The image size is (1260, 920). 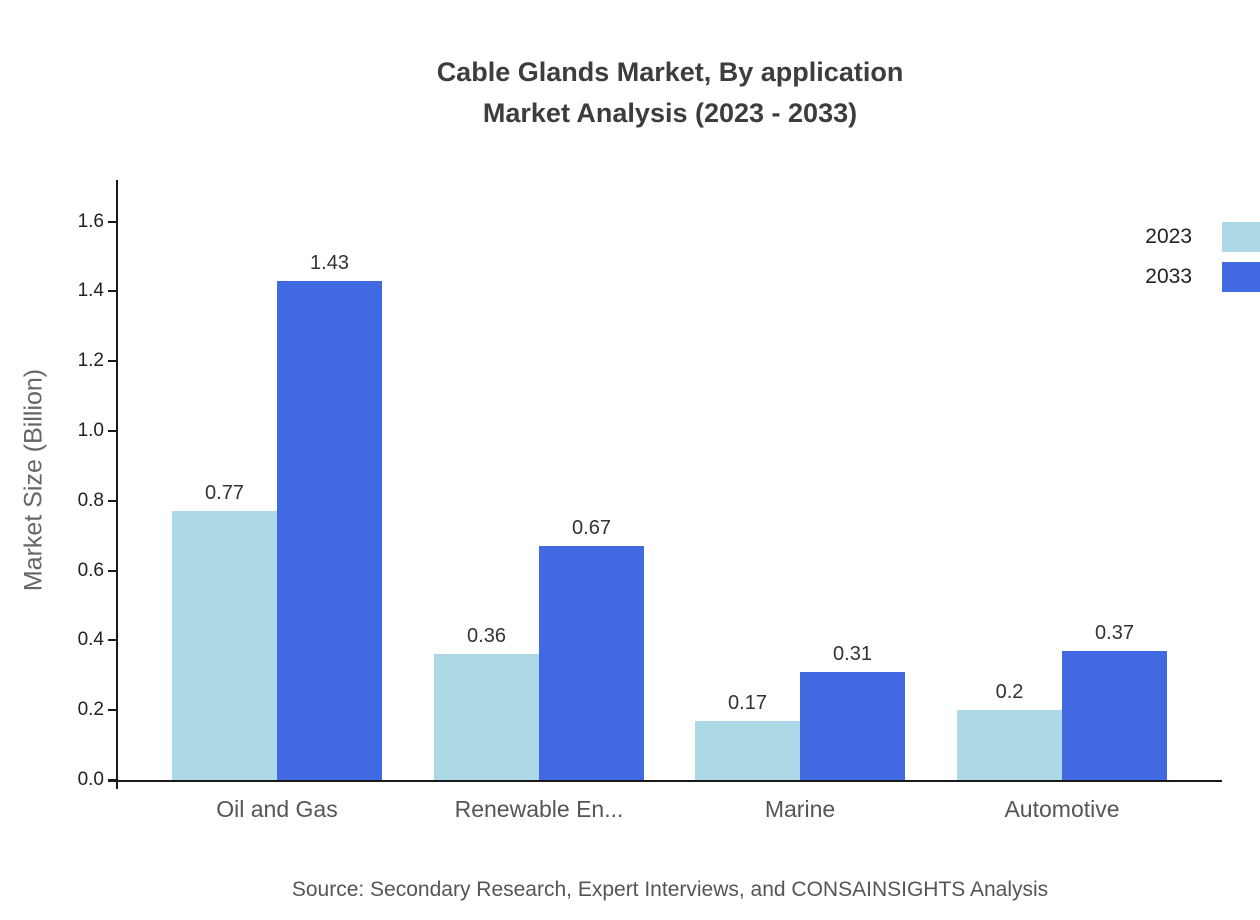 What do you see at coordinates (591, 528) in the screenshot?
I see `bar-value-2033-renewable-en: 0.67` at bounding box center [591, 528].